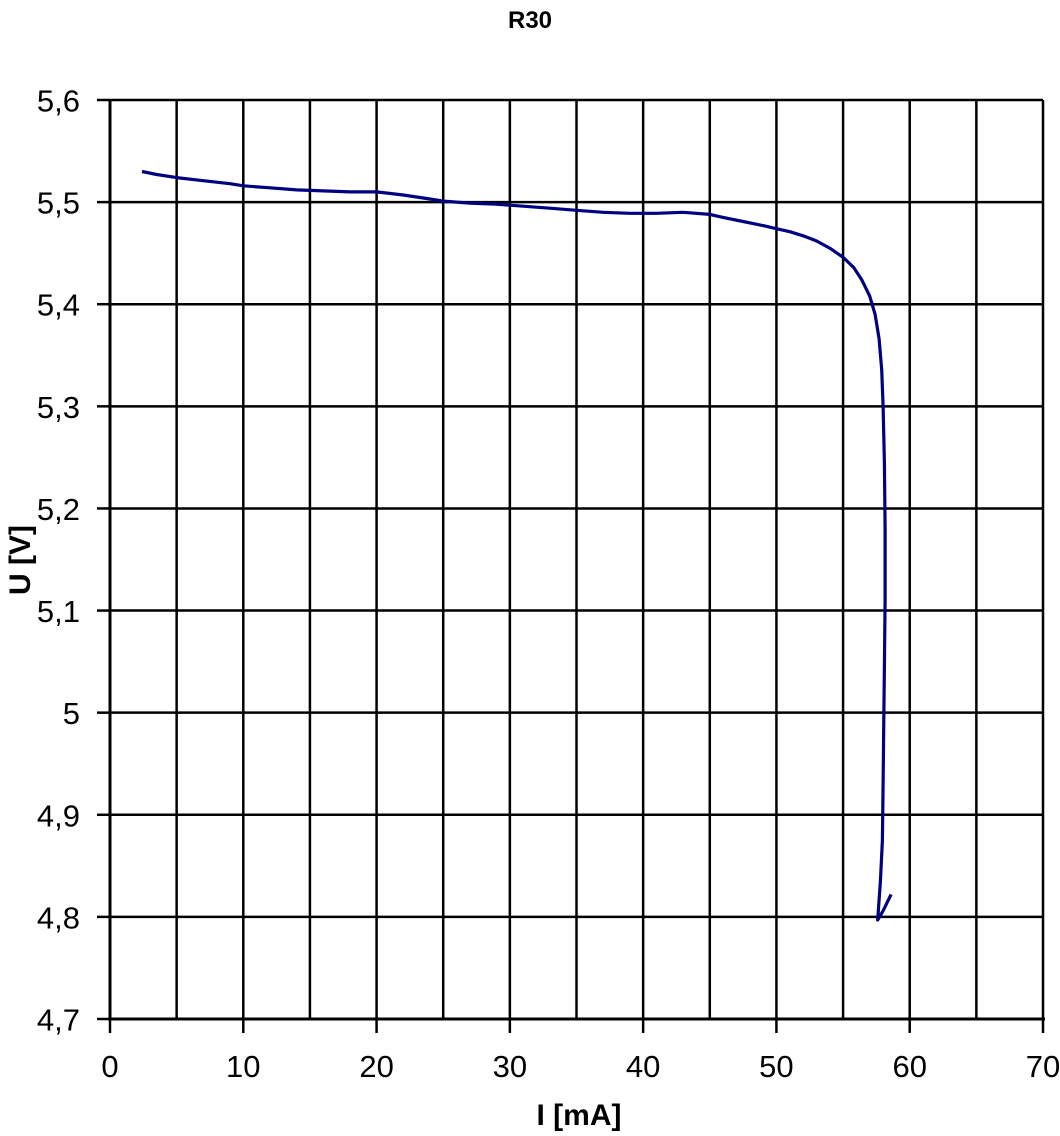 The height and width of the screenshot is (1136, 1060). Describe the element at coordinates (580, 1066) in the screenshot. I see `x-axis-tick-labels: 0 10 20 30 40 50 60 70` at that location.